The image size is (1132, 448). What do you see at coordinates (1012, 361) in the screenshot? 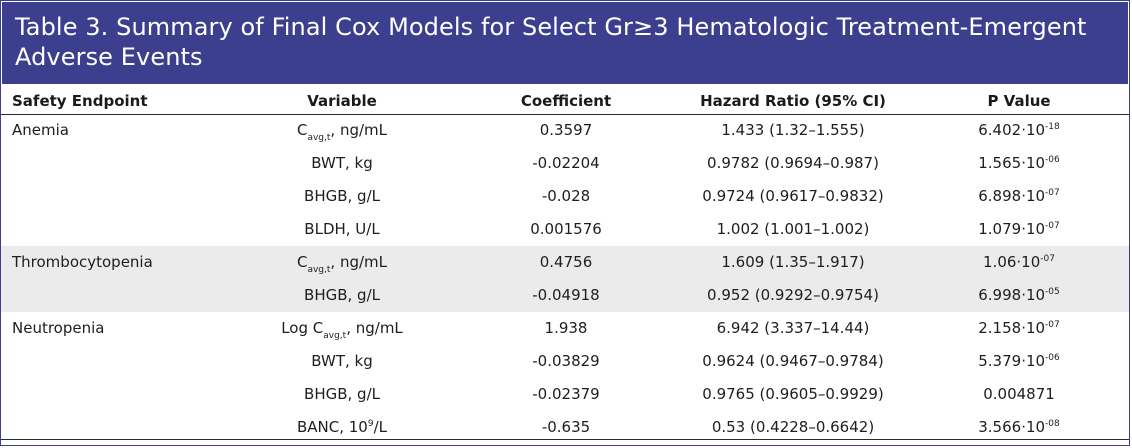
I see `p-value-mantissa: 5.379·10` at bounding box center [1012, 361].